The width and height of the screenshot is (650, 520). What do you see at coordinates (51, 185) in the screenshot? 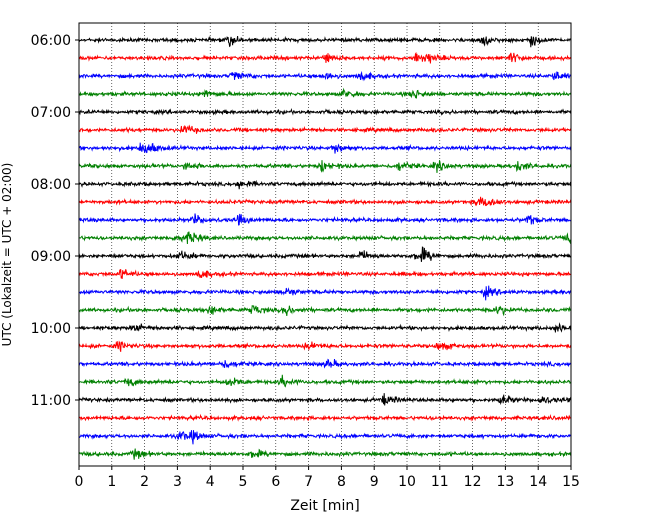
I see `y-tick-label: 08:00` at bounding box center [51, 185].